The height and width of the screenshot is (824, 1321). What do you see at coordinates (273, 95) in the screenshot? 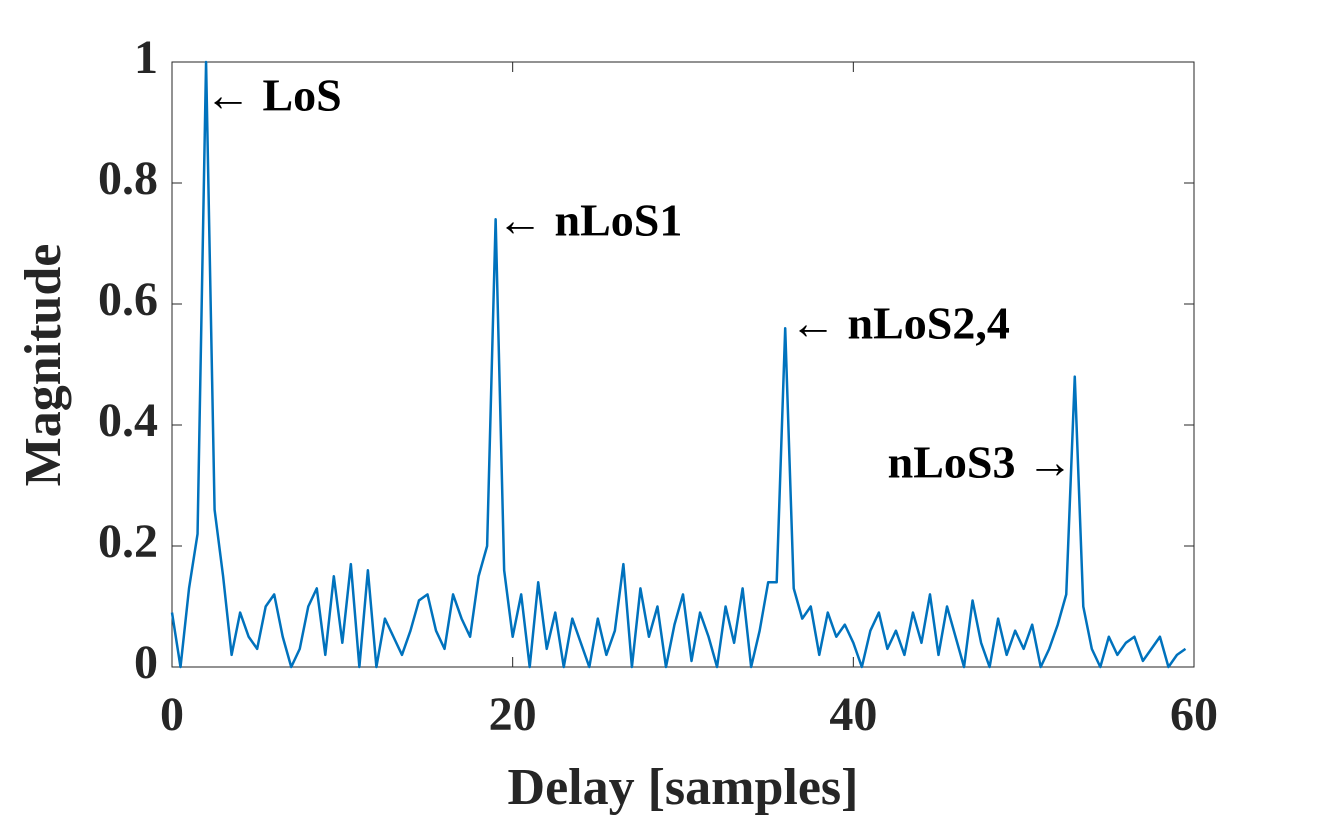
I see `annotation: ← LoS` at bounding box center [273, 95].